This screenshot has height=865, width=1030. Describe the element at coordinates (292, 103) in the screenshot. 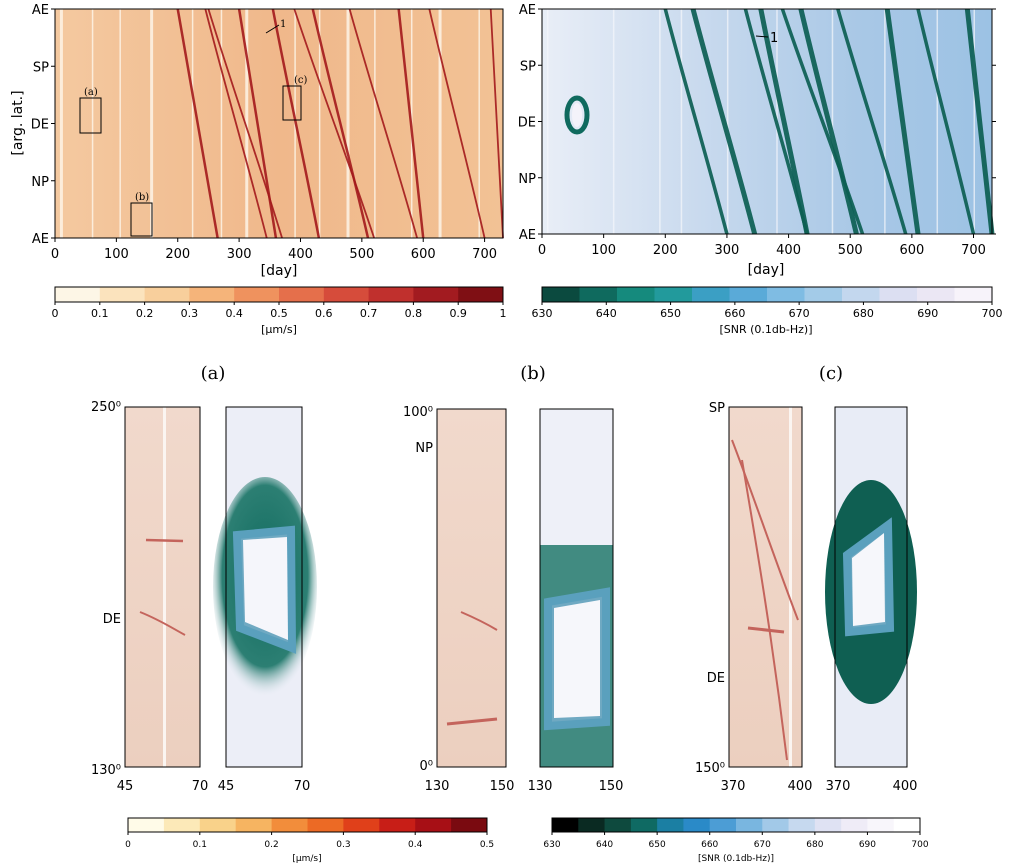

I see `zoom-box-c` at that location.